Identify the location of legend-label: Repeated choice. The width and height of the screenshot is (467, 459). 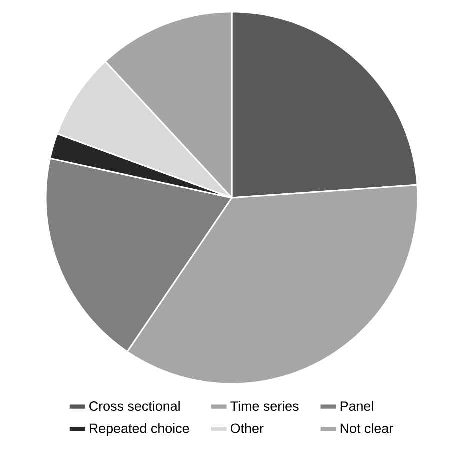
(140, 429).